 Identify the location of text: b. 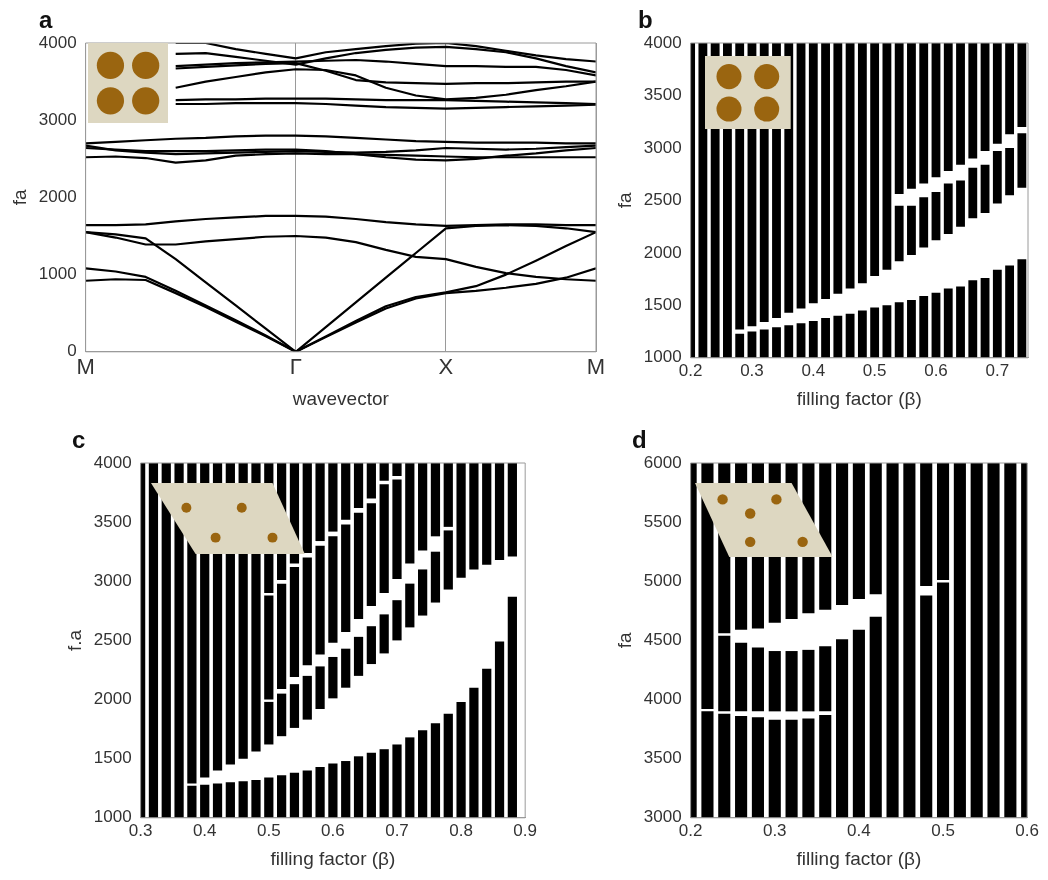
(645, 19).